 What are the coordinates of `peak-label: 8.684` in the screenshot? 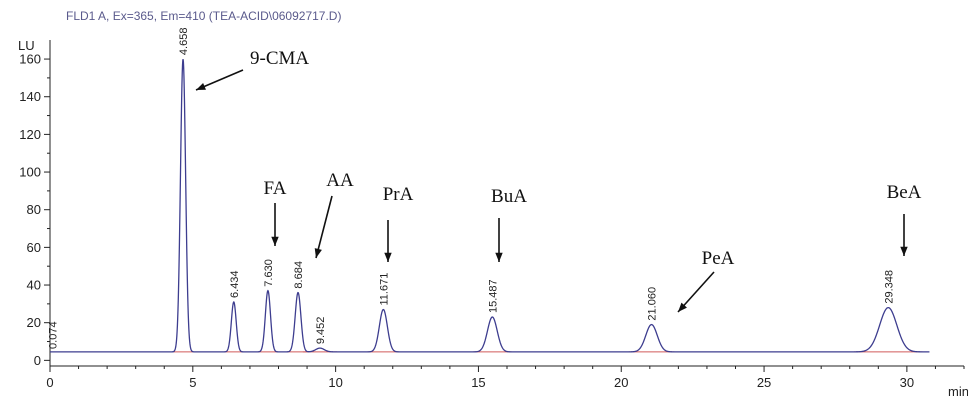 It's located at (299, 275).